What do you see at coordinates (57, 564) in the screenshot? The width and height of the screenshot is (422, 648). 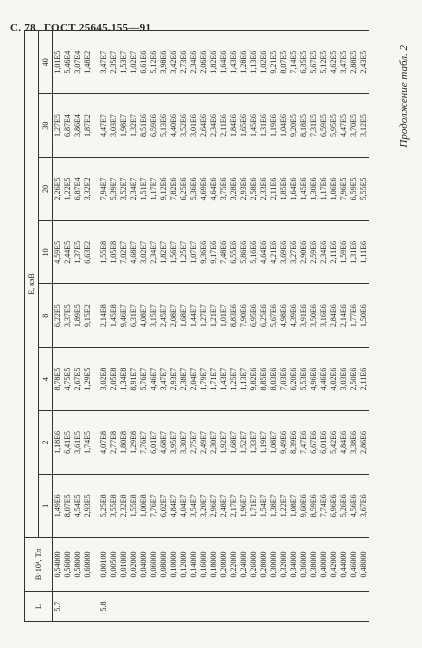 I see `b-value: 0,54000` at bounding box center [57, 564].